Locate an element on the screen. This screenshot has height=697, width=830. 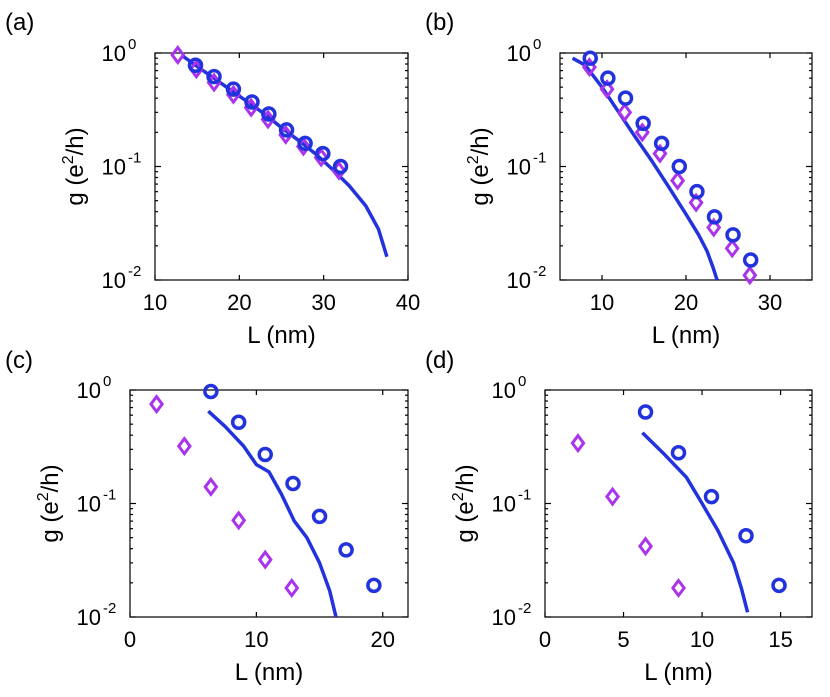
panel-label: (c) is located at coordinates (19, 360).